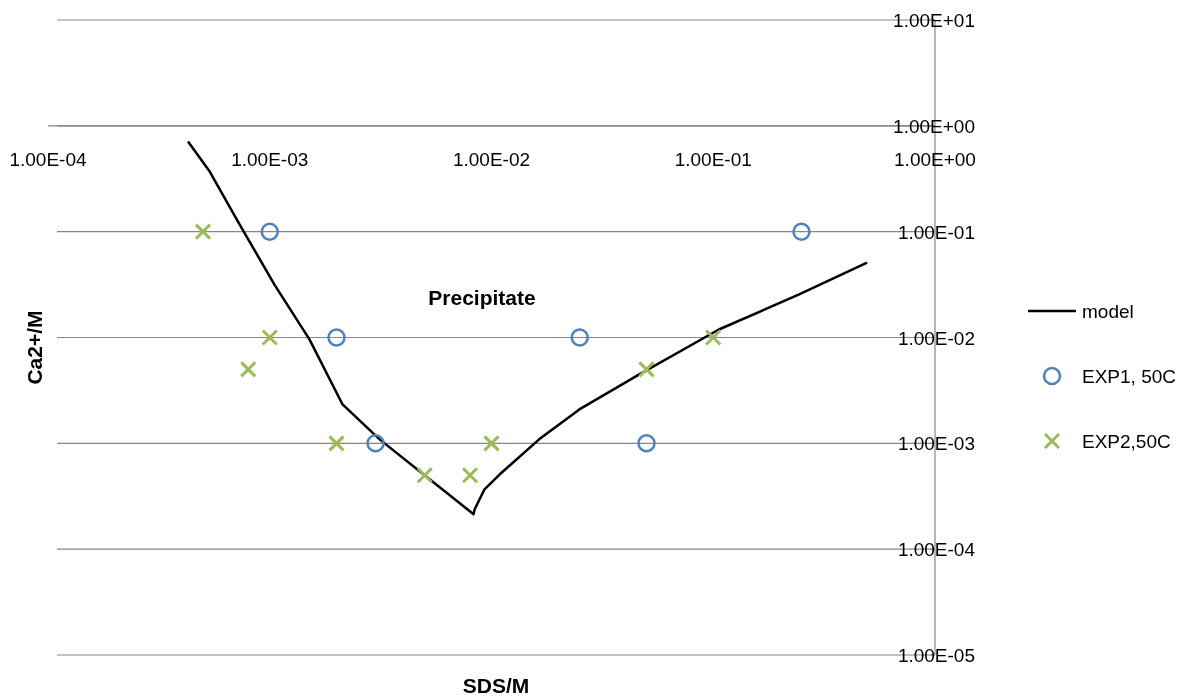 Image resolution: width=1201 pixels, height=698 pixels. What do you see at coordinates (496, 685) in the screenshot?
I see `x-axis-title: SDS/M` at bounding box center [496, 685].